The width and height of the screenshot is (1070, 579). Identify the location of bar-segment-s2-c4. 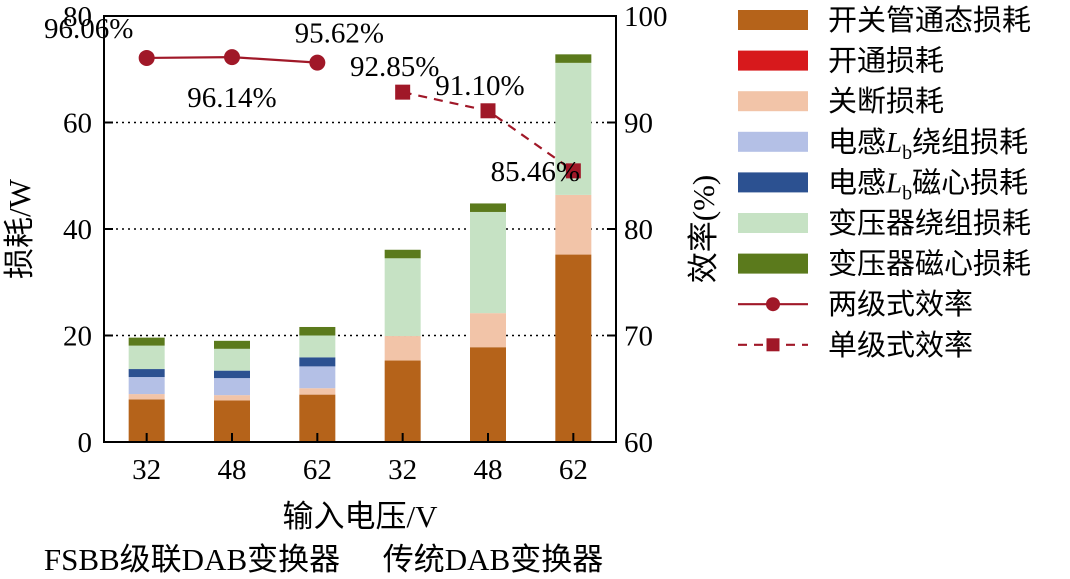
(488, 330).